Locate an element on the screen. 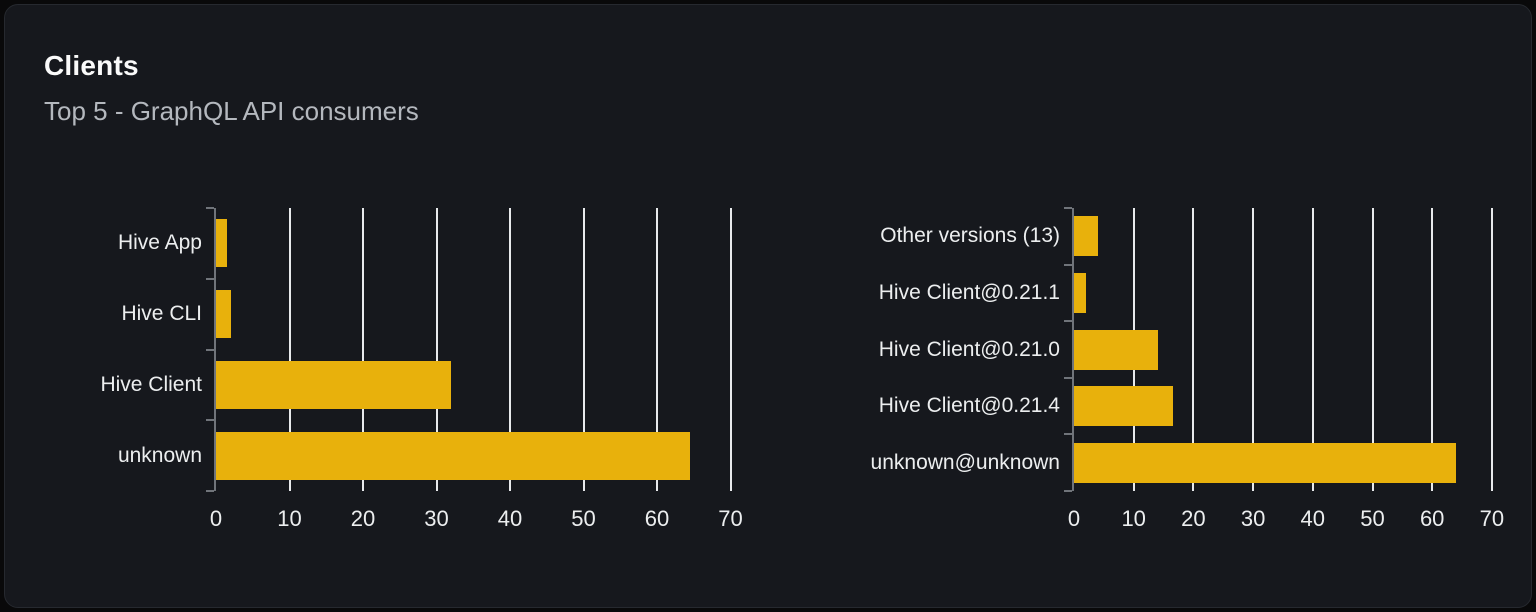 The height and width of the screenshot is (612, 1536). category-label: Hive Client@0.21.1 is located at coordinates (969, 292).